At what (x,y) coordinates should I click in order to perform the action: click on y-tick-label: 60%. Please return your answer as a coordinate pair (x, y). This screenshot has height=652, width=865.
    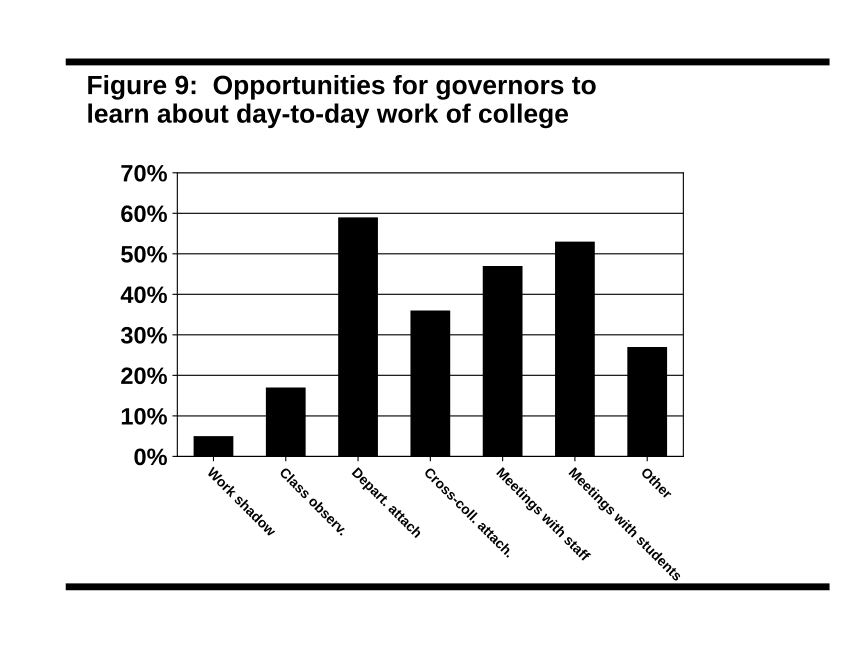
    Looking at the image, I should click on (144, 213).